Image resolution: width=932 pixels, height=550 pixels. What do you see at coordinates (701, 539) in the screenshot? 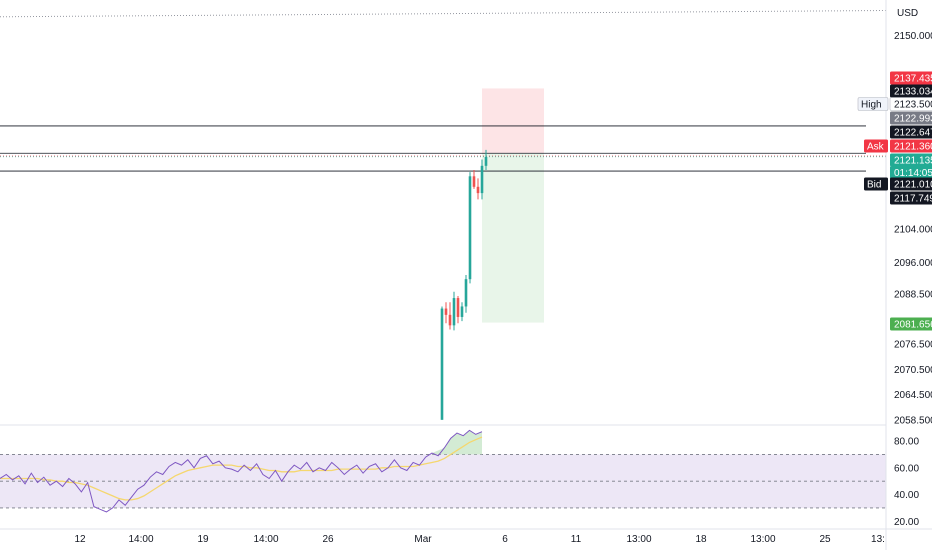
I see `time-tick-label: 18` at bounding box center [701, 539].